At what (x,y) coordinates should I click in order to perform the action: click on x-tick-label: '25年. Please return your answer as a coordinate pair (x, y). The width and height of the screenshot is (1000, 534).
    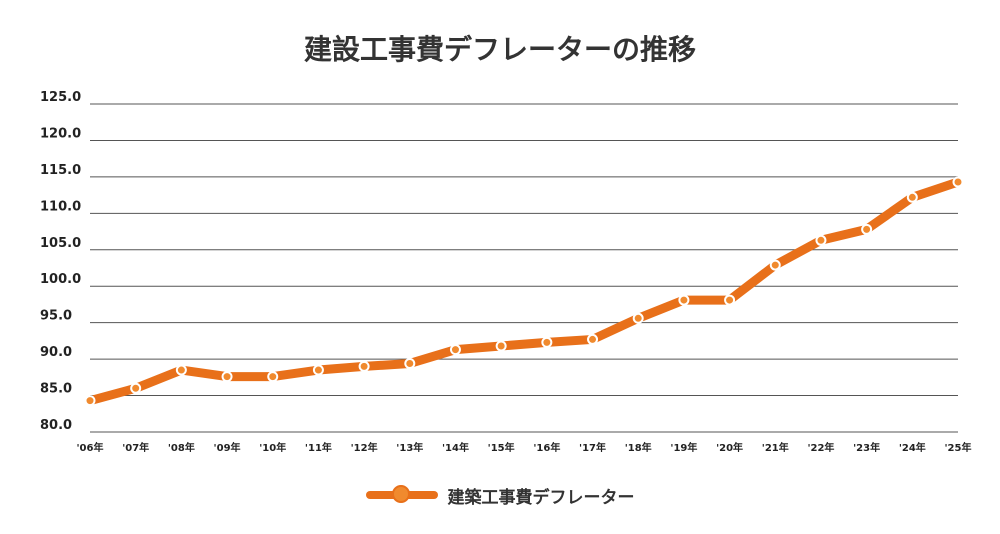
    Looking at the image, I should click on (958, 447).